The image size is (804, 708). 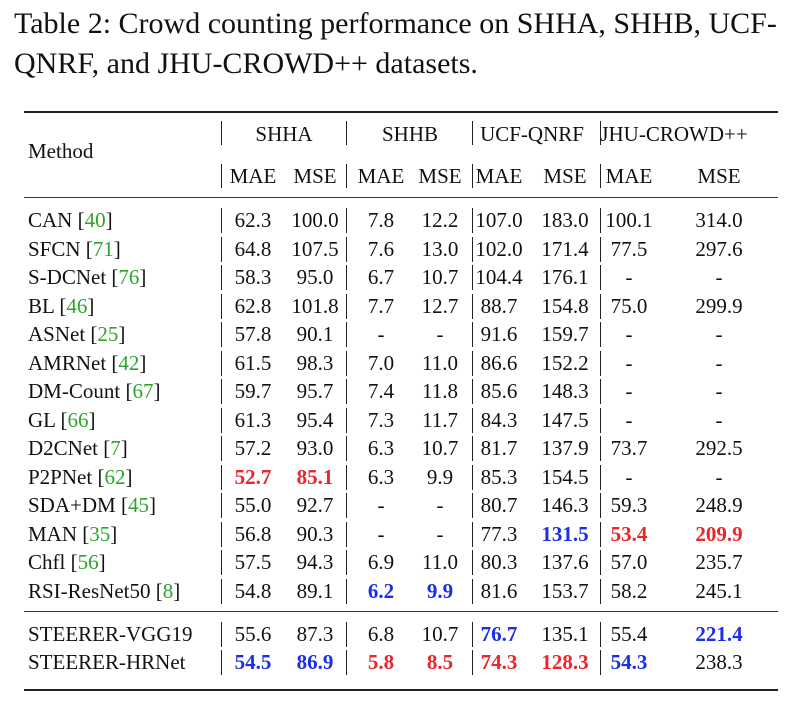 I want to click on value-cell: 86.9, so click(x=315, y=662).